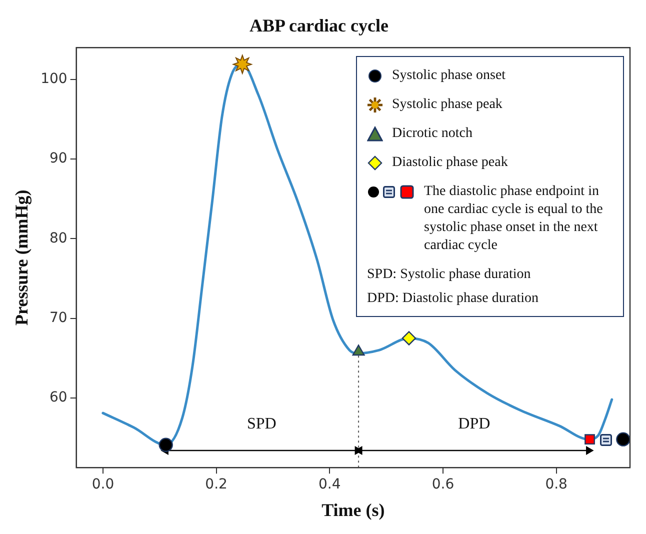 The width and height of the screenshot is (646, 534). Describe the element at coordinates (450, 163) in the screenshot. I see `legend-label: Diastolic phase peak` at that location.